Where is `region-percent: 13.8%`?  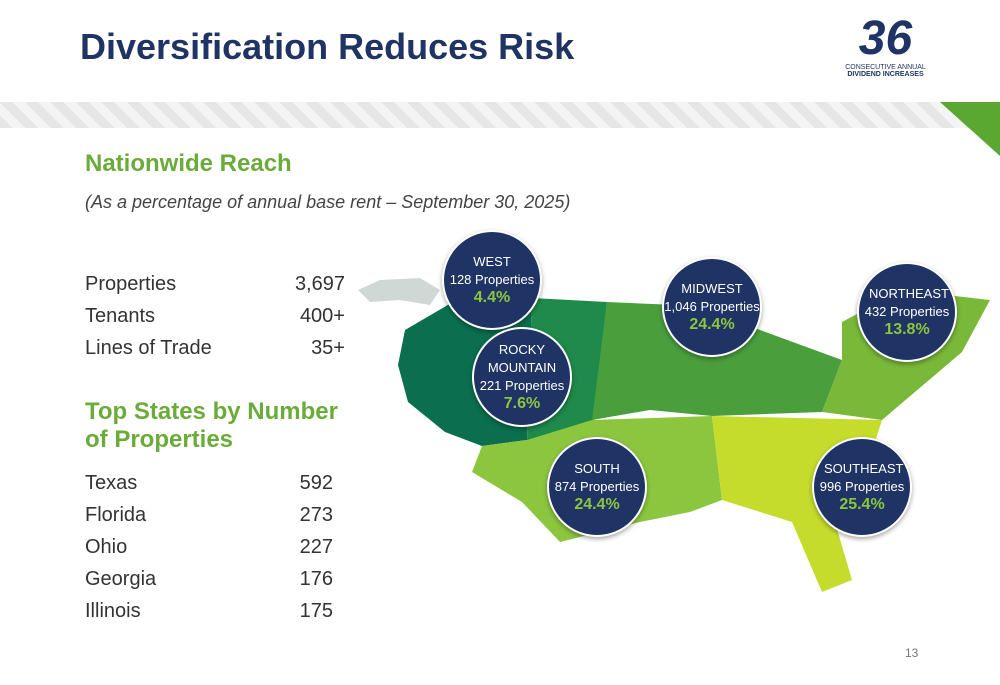
region-percent: 13.8% is located at coordinates (907, 329).